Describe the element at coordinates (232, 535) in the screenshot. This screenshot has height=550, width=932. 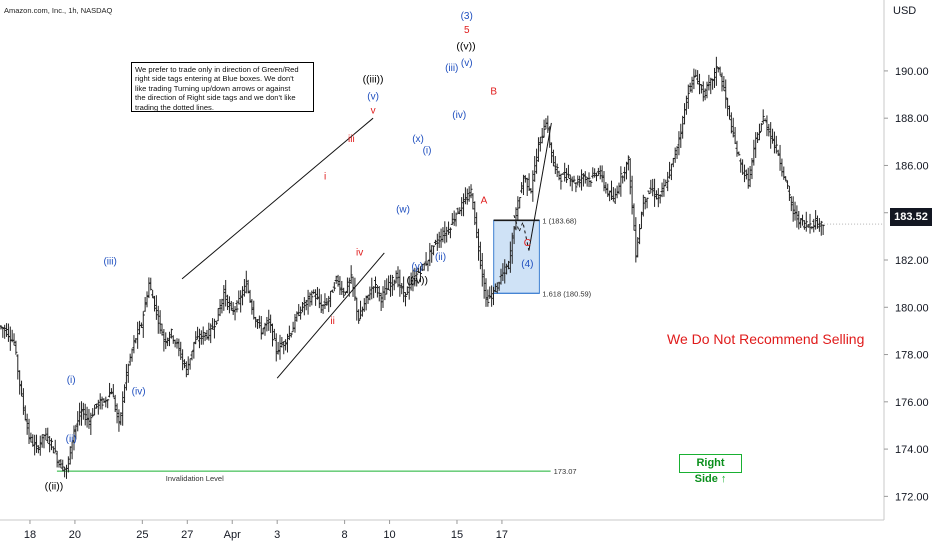
I see `x-tick-label: Apr` at that location.